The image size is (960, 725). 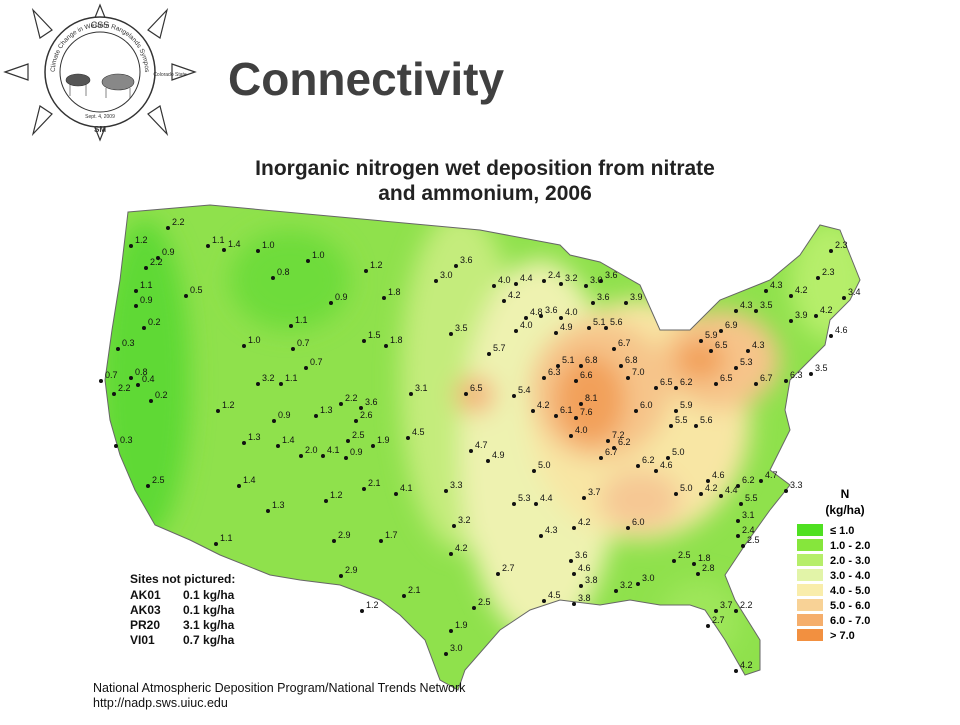 What do you see at coordinates (456, 485) in the screenshot?
I see `station-label: 3.3` at bounding box center [456, 485].